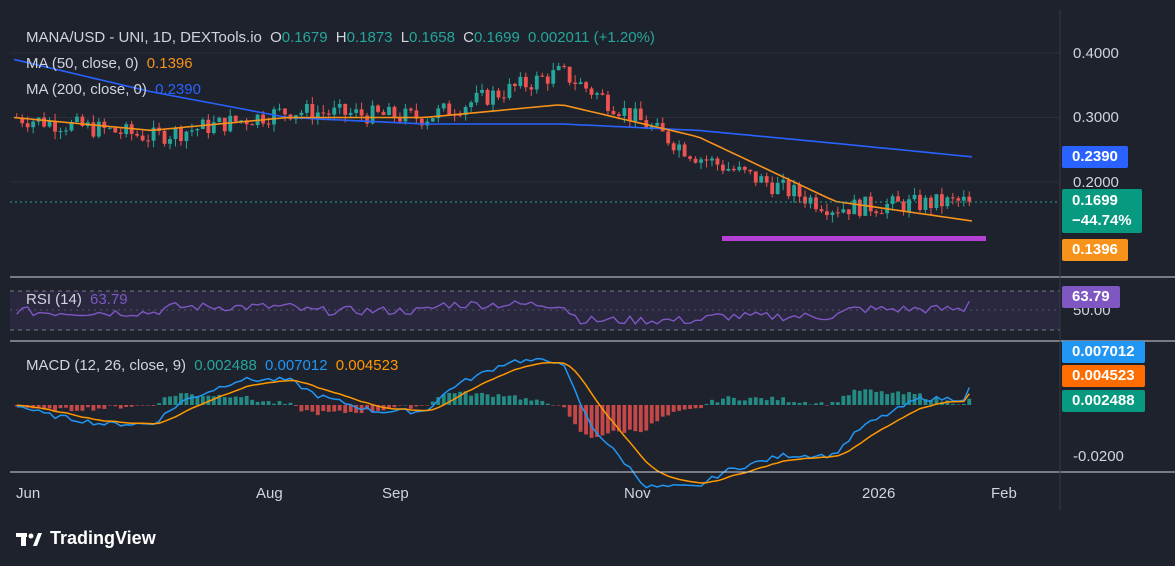  What do you see at coordinates (1103, 401) in the screenshot?
I see `hist-value-tag: 0.002488` at bounding box center [1103, 401].